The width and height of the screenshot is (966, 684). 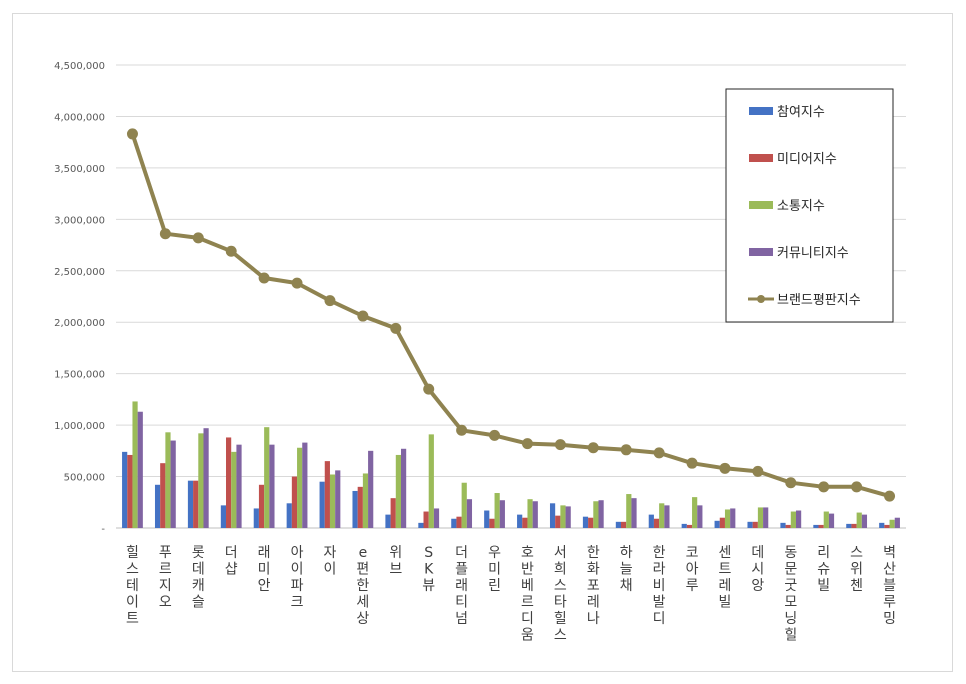 What do you see at coordinates (819, 300) in the screenshot?
I see `legend-label: 브랜드평판지수` at bounding box center [819, 300].